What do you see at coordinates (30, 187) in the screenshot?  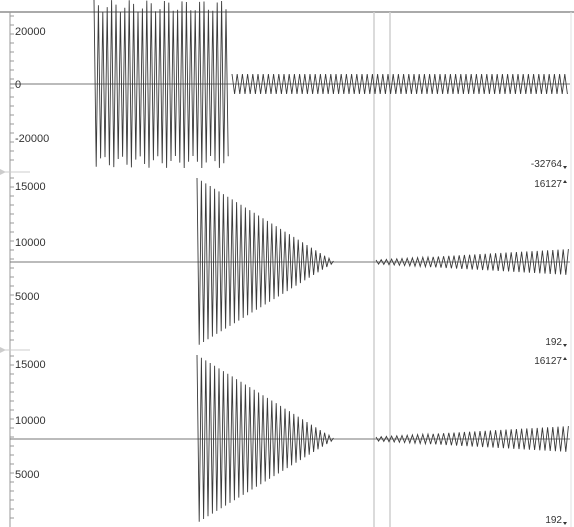 I see `track-2-label-15000: 15000` at bounding box center [30, 187].